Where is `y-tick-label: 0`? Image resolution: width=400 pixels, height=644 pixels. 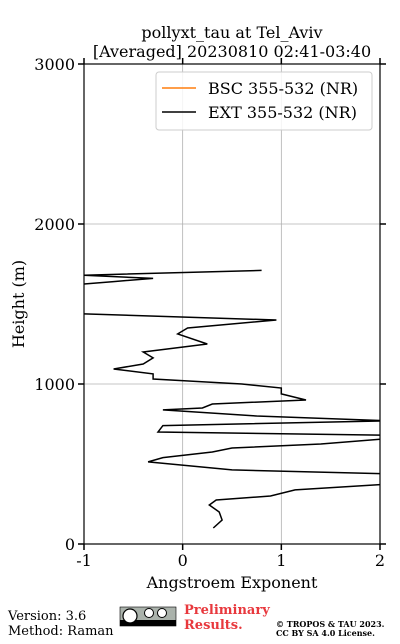 y-tick-label: 0 is located at coordinates (70, 544).